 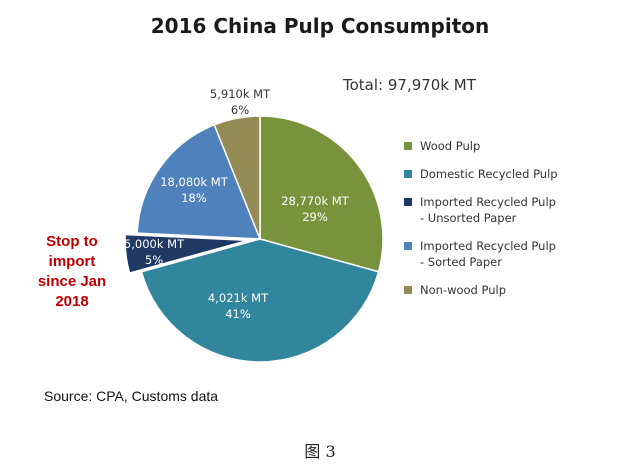 I want to click on slice-imported-sorted, so click(x=199, y=181).